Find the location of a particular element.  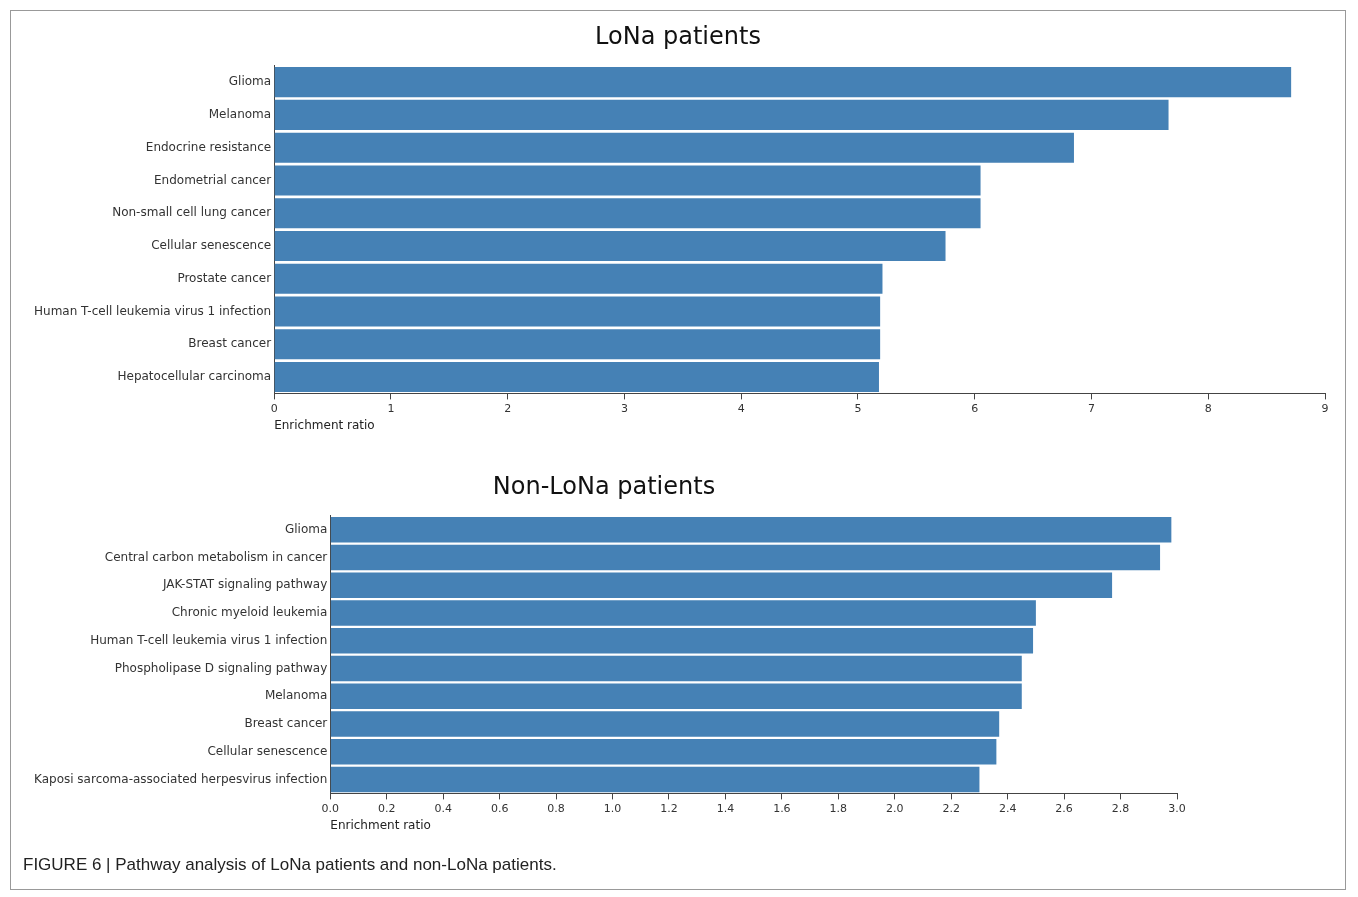

x-tick-label: 2.4 is located at coordinates (1007, 808).